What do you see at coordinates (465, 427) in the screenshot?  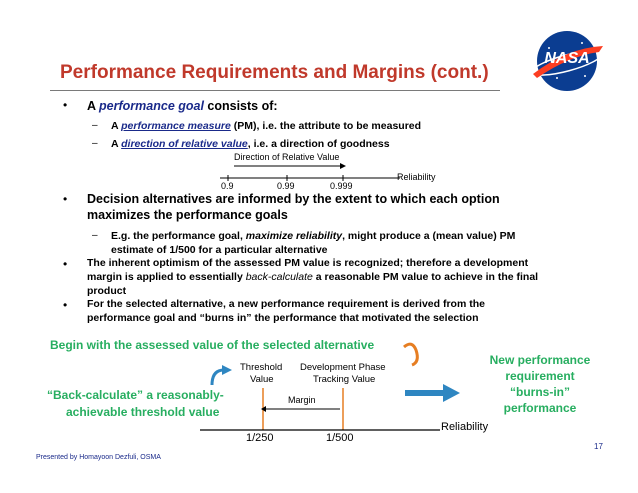 I see `diagram-axis-label: Reliability` at bounding box center [465, 427].